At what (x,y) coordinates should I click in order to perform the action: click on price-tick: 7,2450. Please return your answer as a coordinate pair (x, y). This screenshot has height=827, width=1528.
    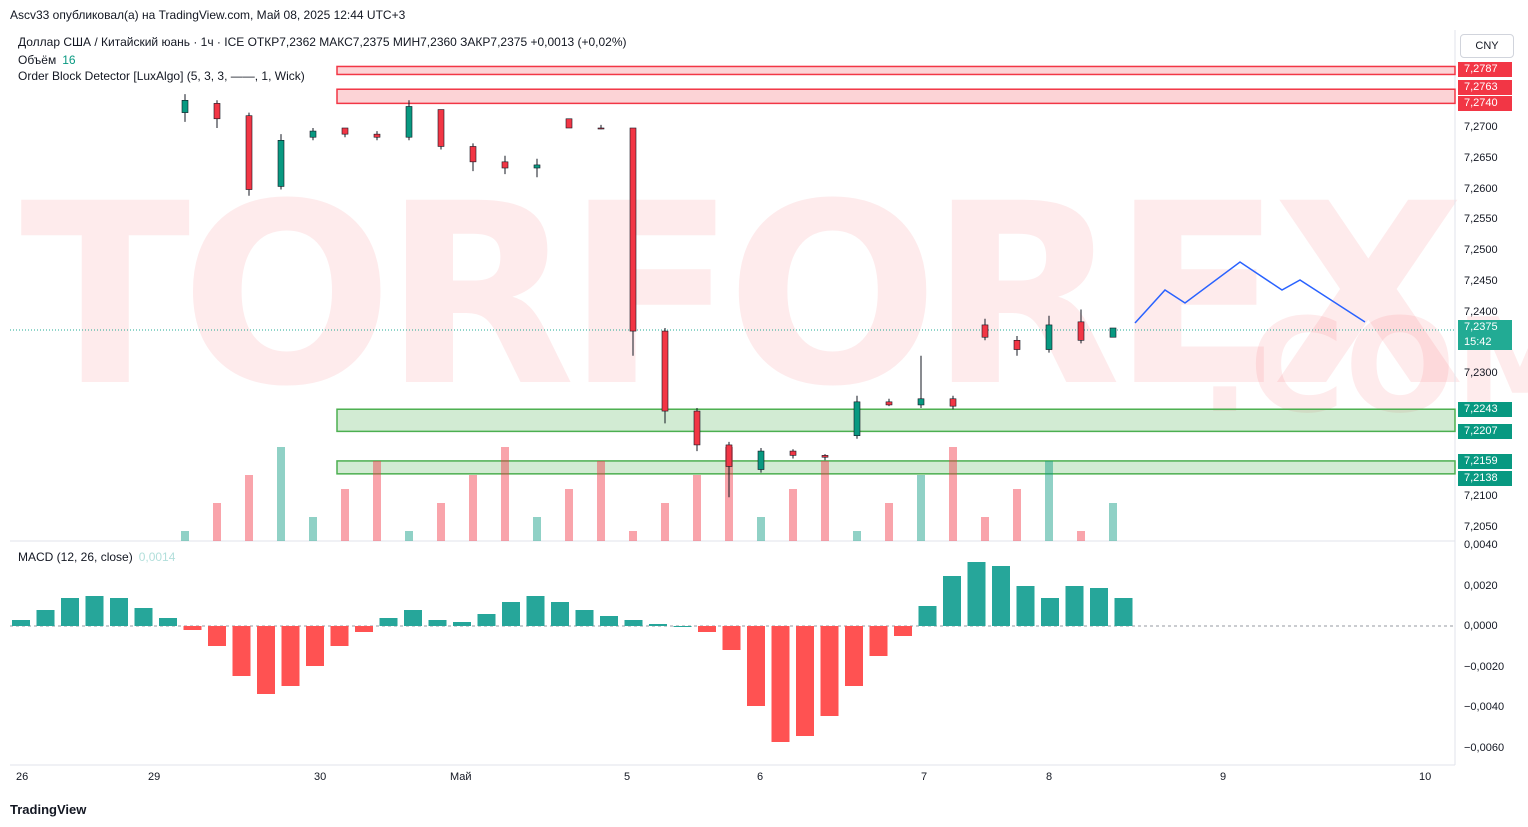
    Looking at the image, I should click on (1481, 280).